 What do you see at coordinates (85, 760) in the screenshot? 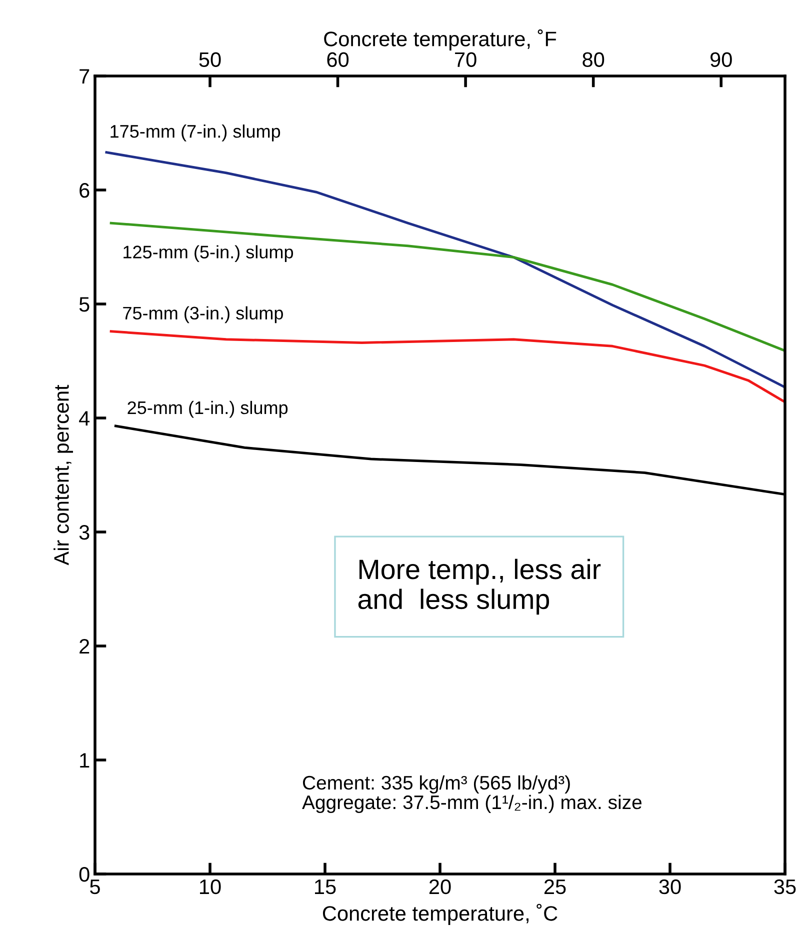
I see `y-tick-label: 1` at bounding box center [85, 760].